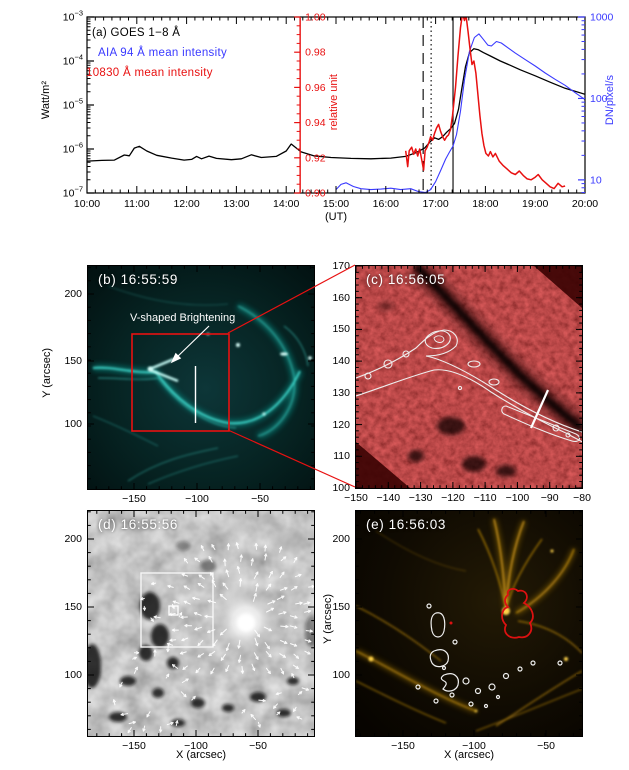 This screenshot has height=770, width=629. What do you see at coordinates (164, 370) in the screenshot?
I see `v-shaped-brightening-feature` at bounding box center [164, 370].